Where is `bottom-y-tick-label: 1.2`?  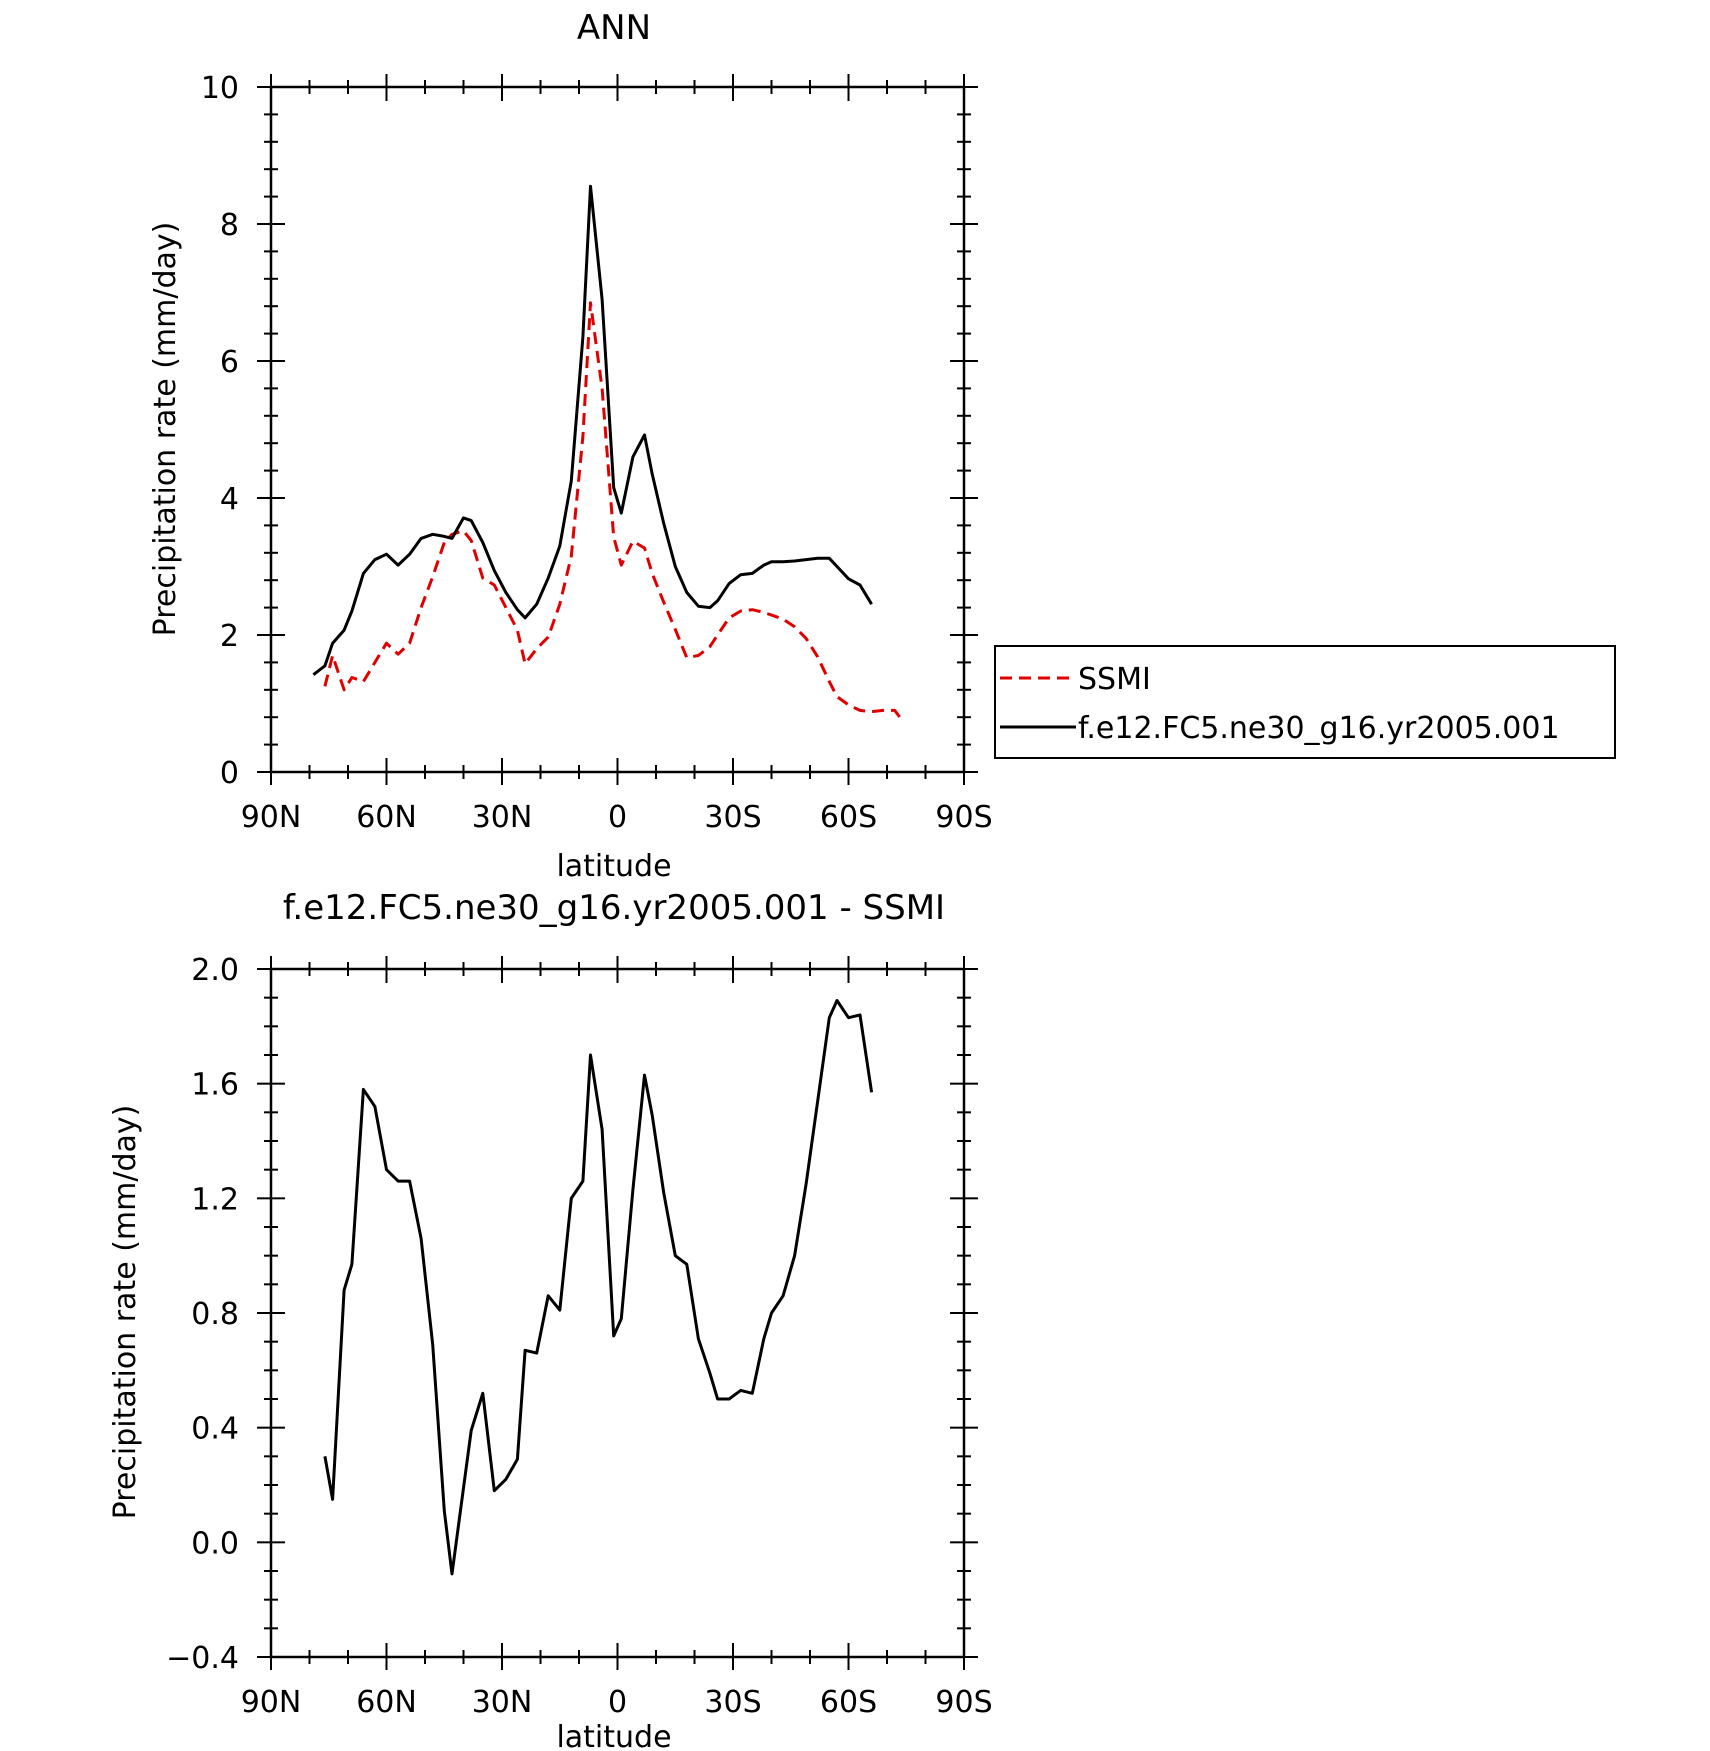 bottom-y-tick-label: 1.2 is located at coordinates (215, 1199).